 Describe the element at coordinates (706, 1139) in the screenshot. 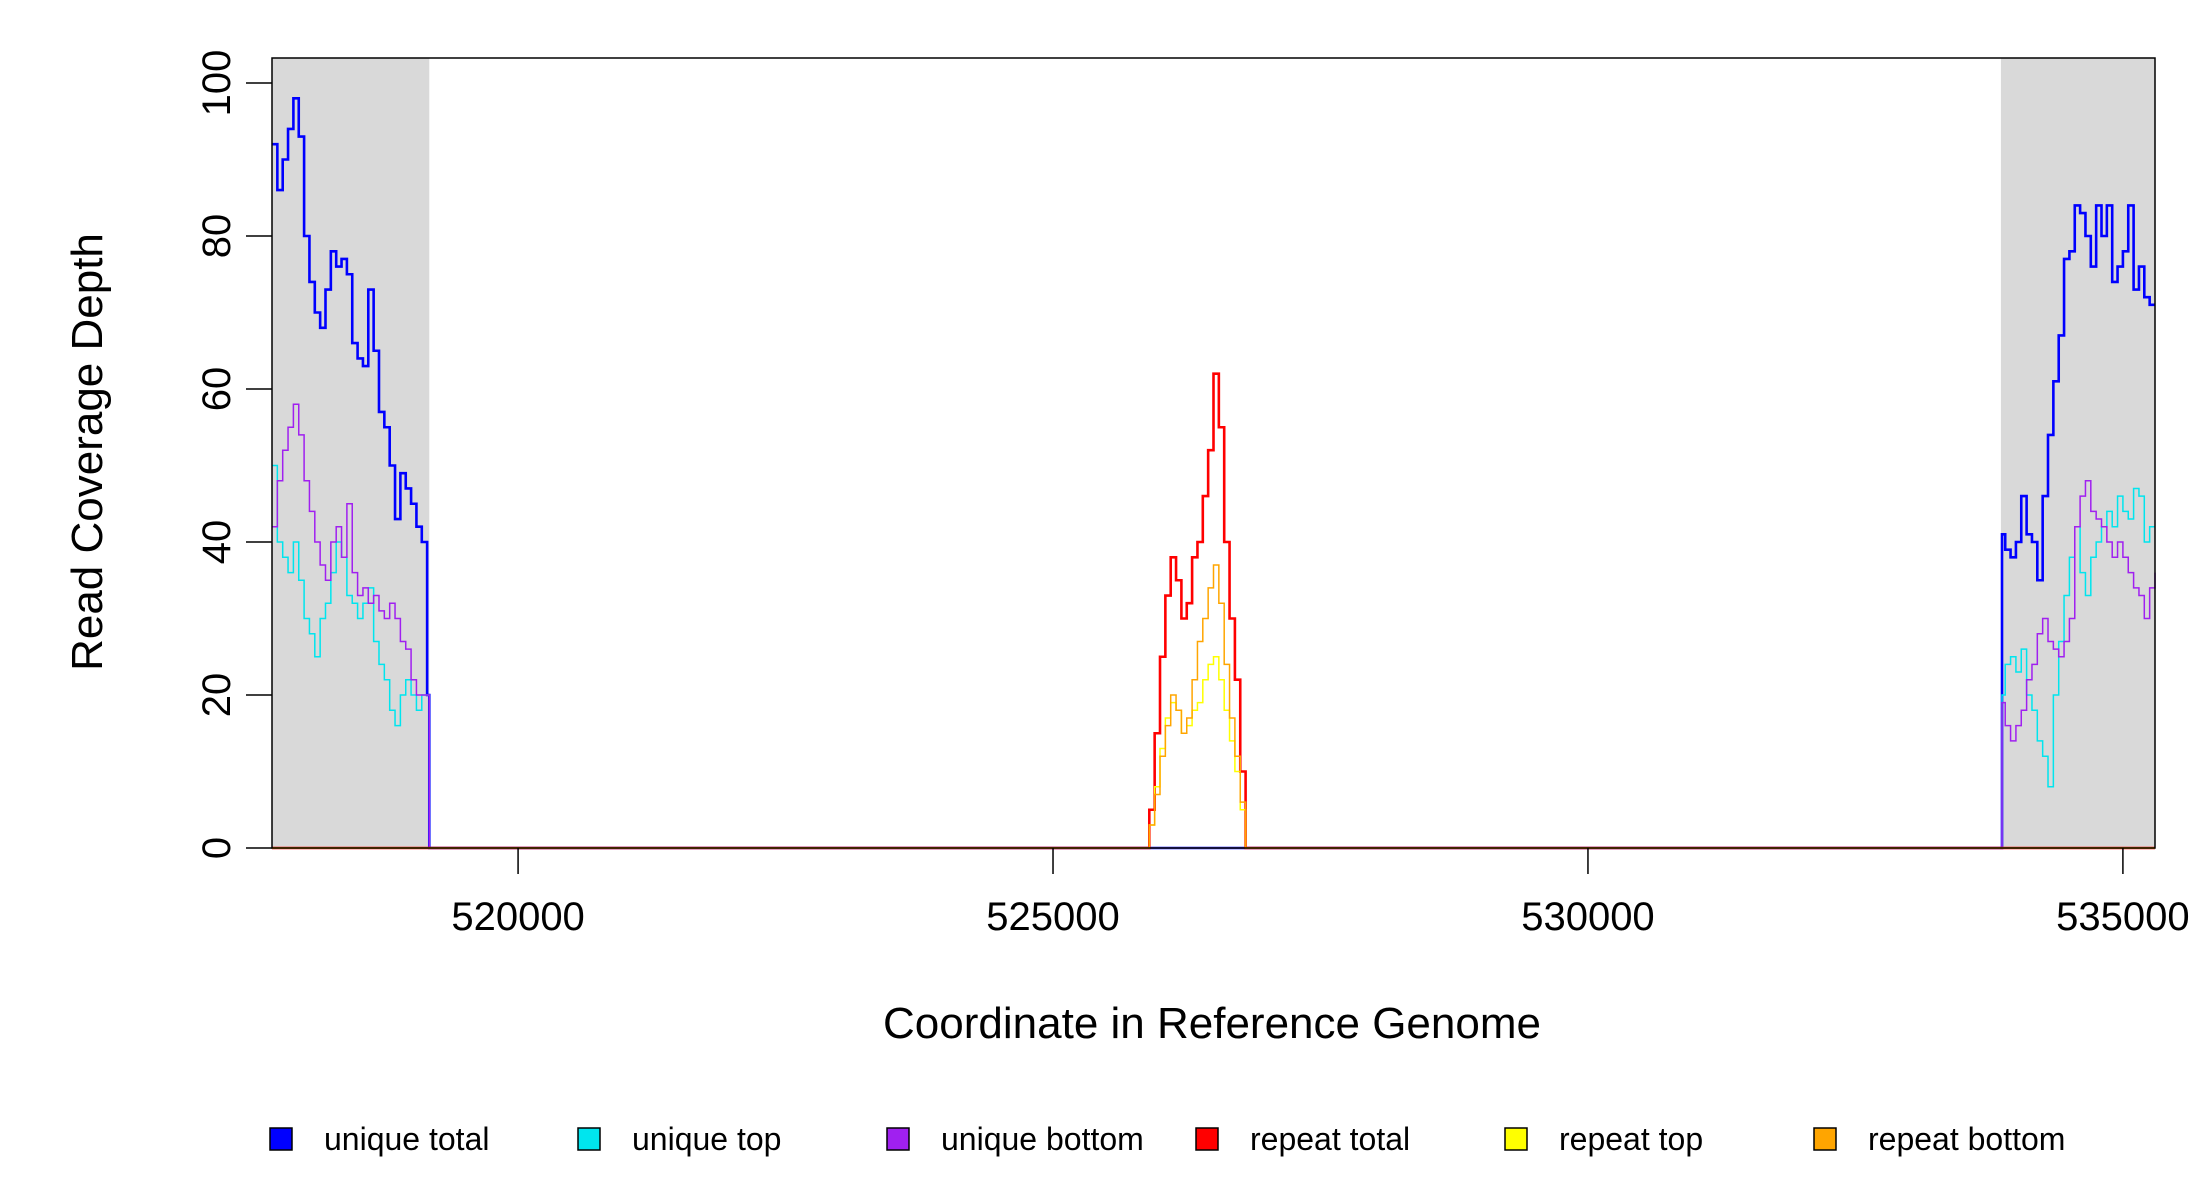

I see `legend-label: unique top` at that location.